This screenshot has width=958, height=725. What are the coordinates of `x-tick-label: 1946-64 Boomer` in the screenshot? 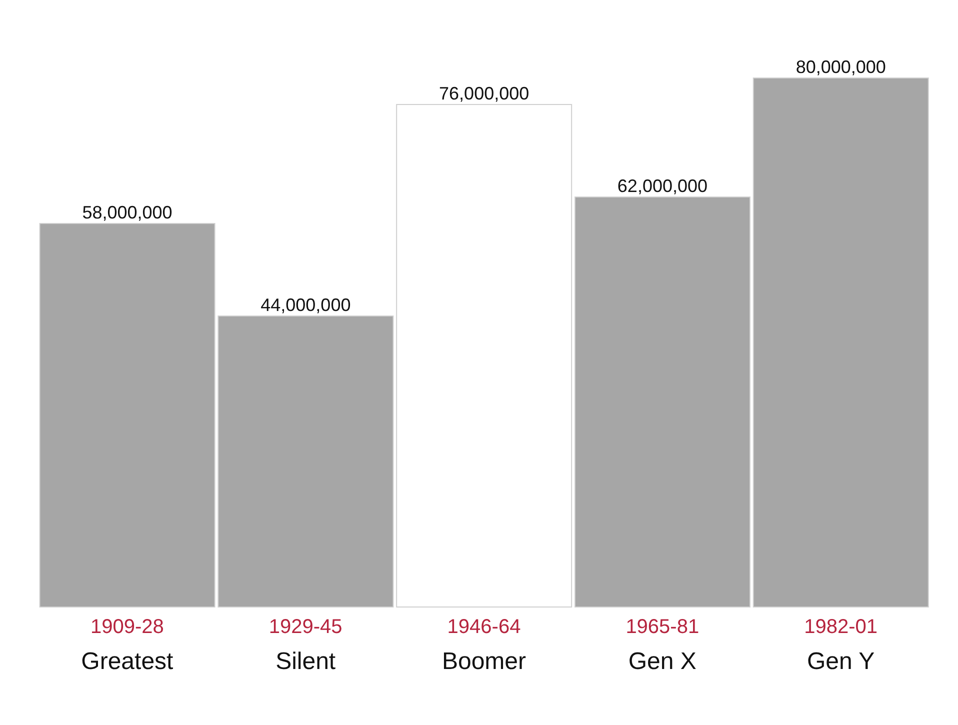 It's located at (484, 645).